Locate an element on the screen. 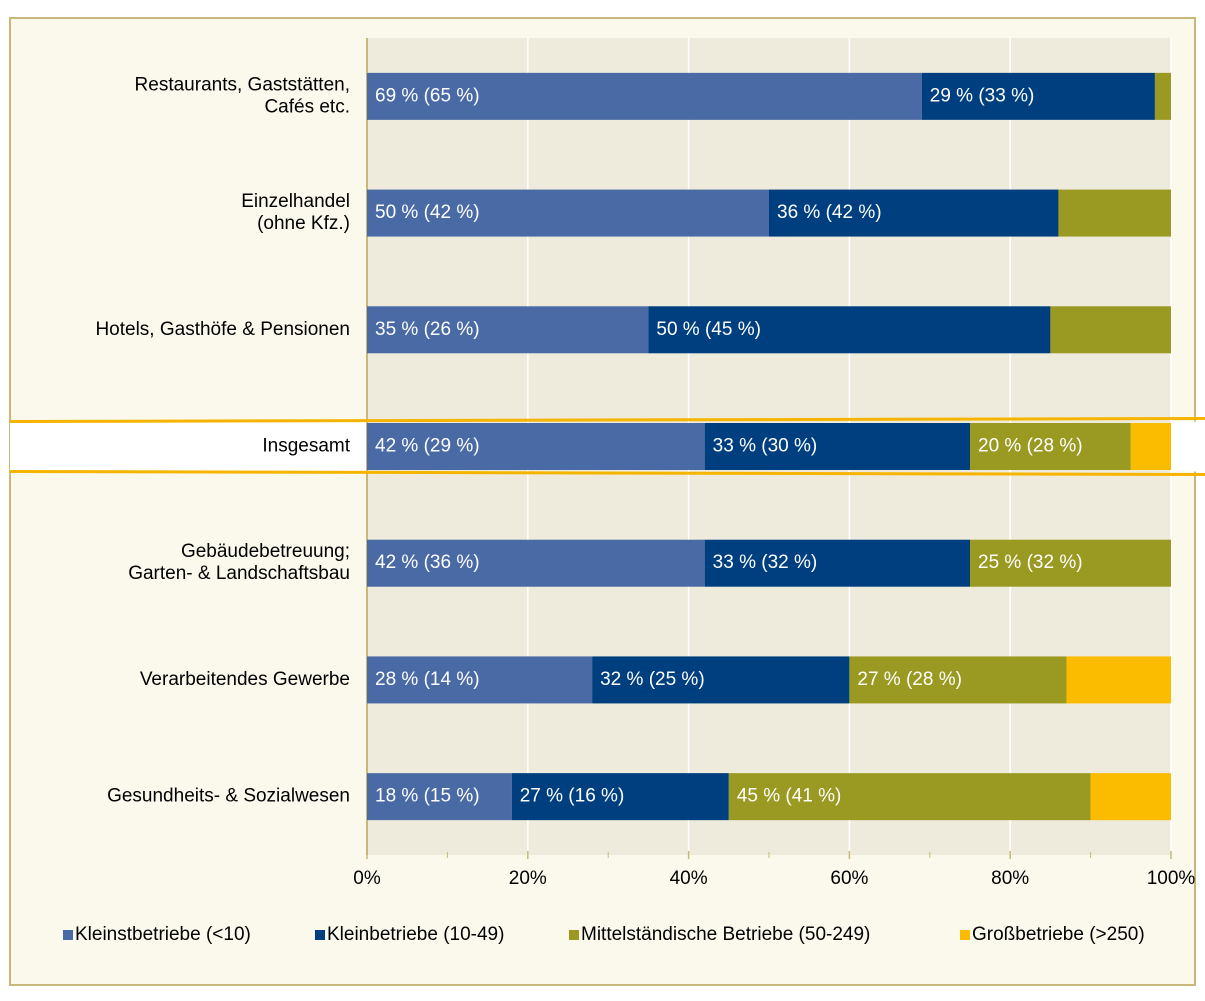 Image resolution: width=1205 pixels, height=1001 pixels. y-tick-label: Restaurants, Gaststätten, Cafés etc. is located at coordinates (242, 95).